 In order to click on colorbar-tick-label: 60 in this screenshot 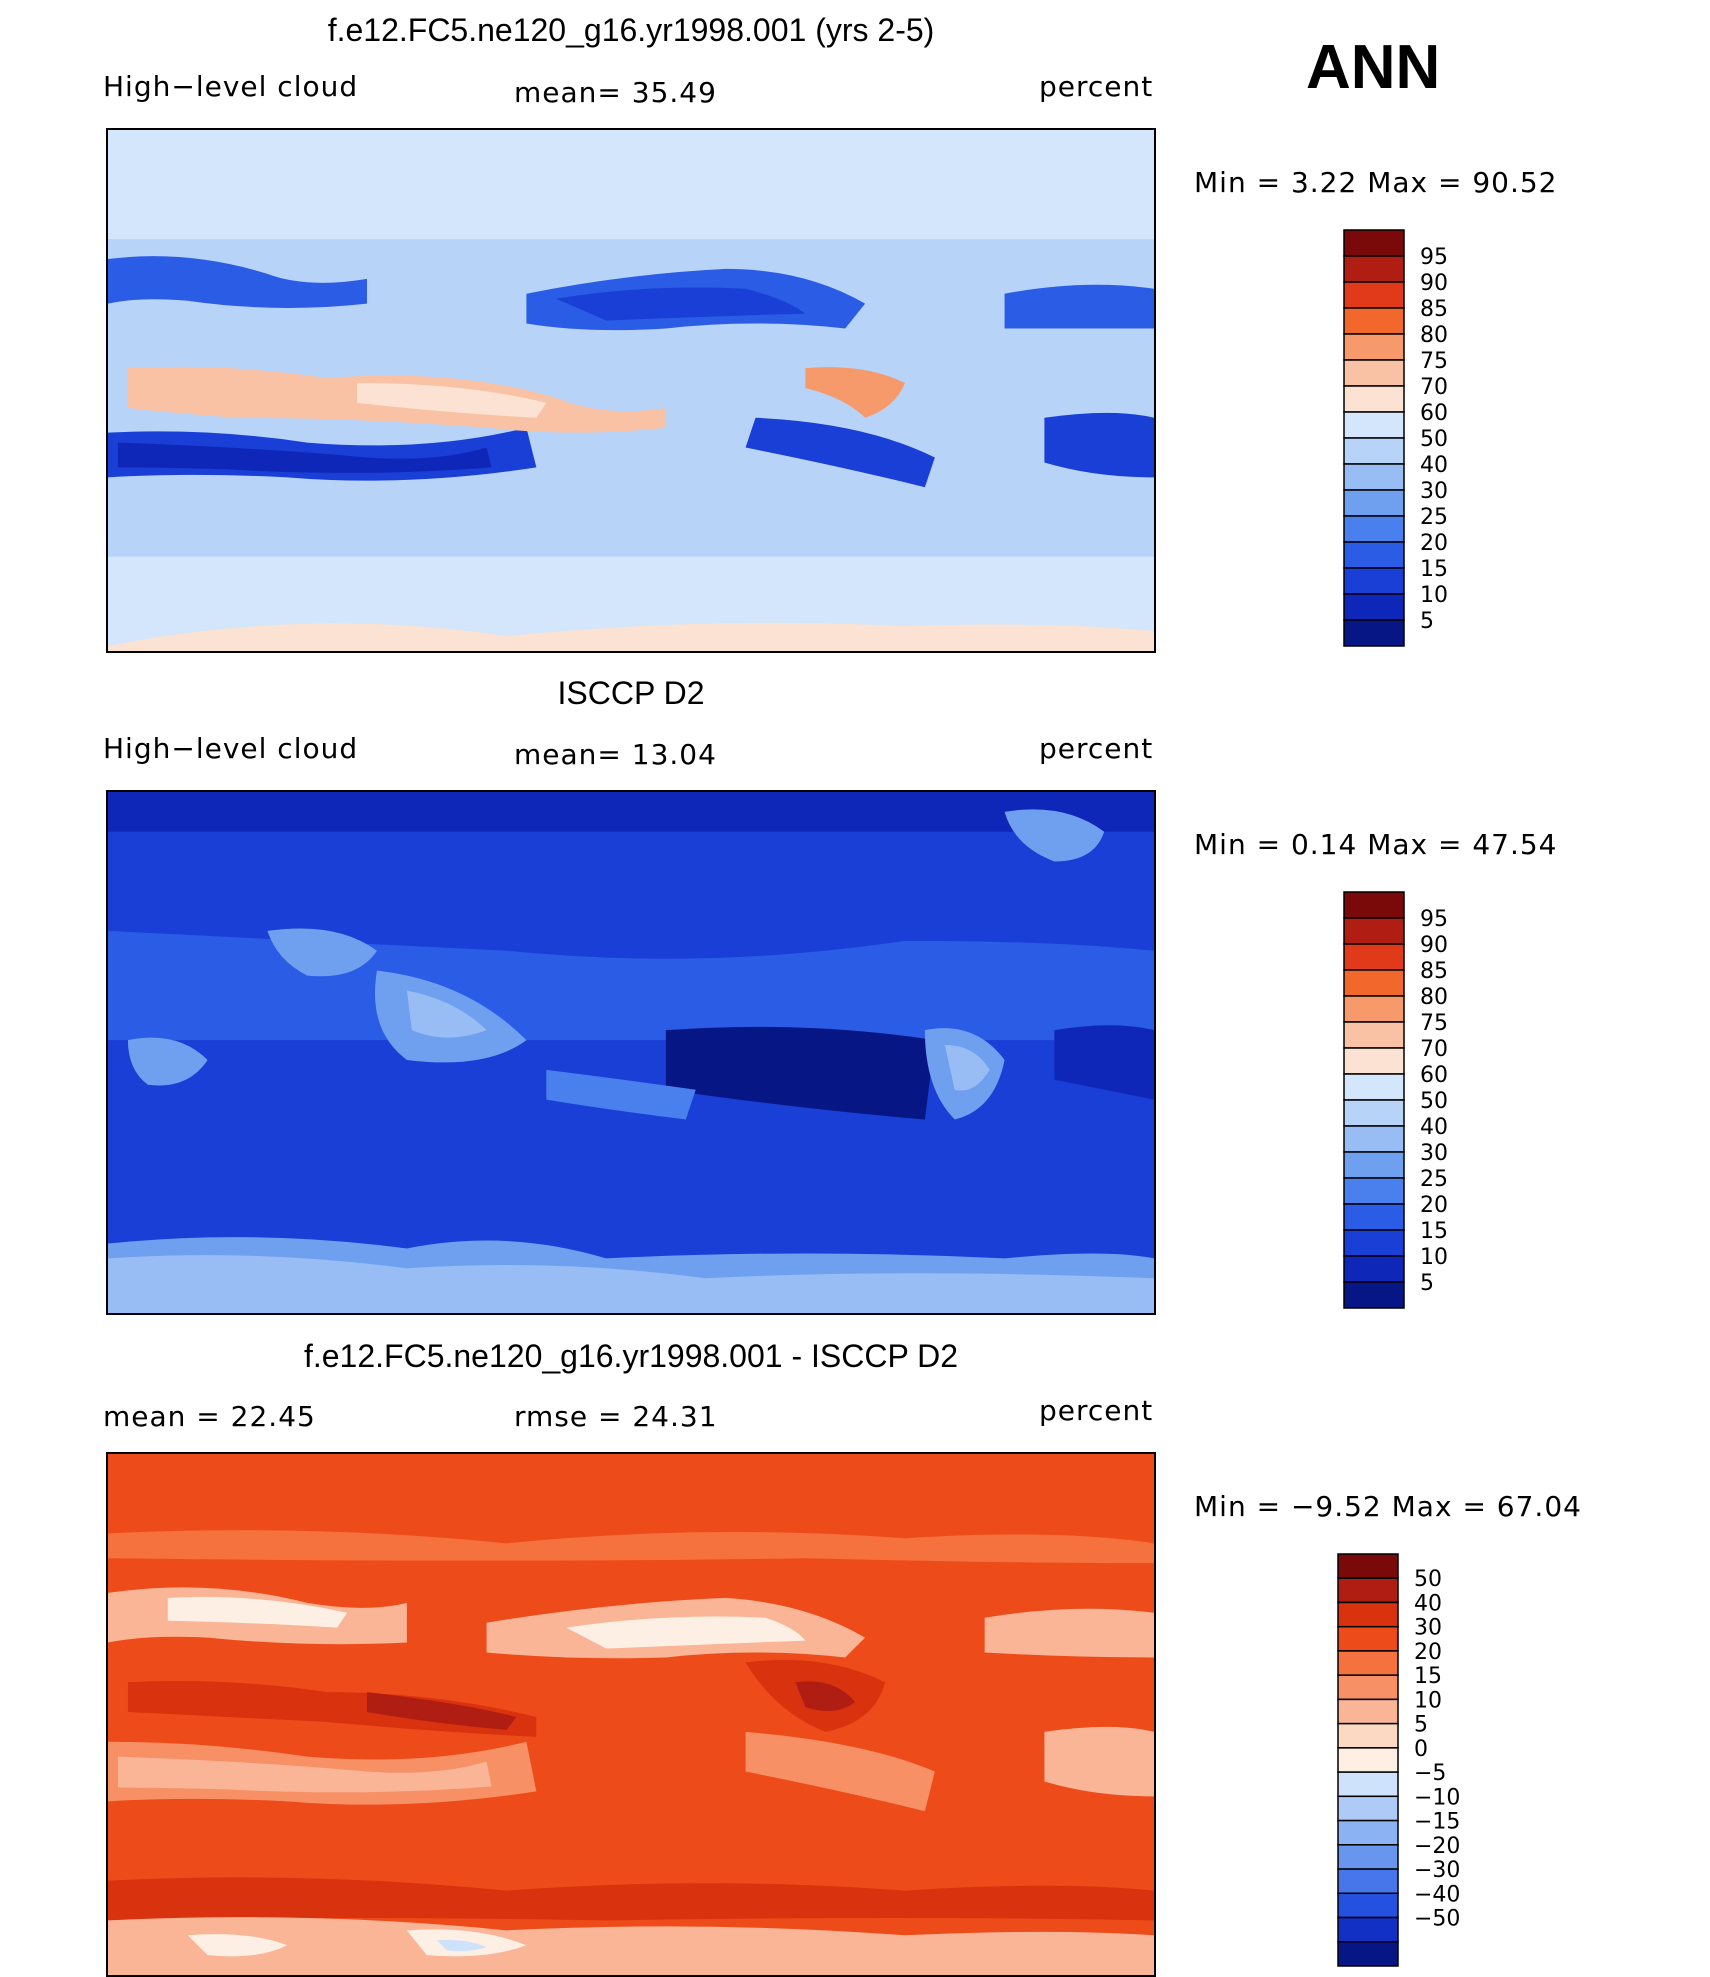, I will do `click(1434, 1075)`.